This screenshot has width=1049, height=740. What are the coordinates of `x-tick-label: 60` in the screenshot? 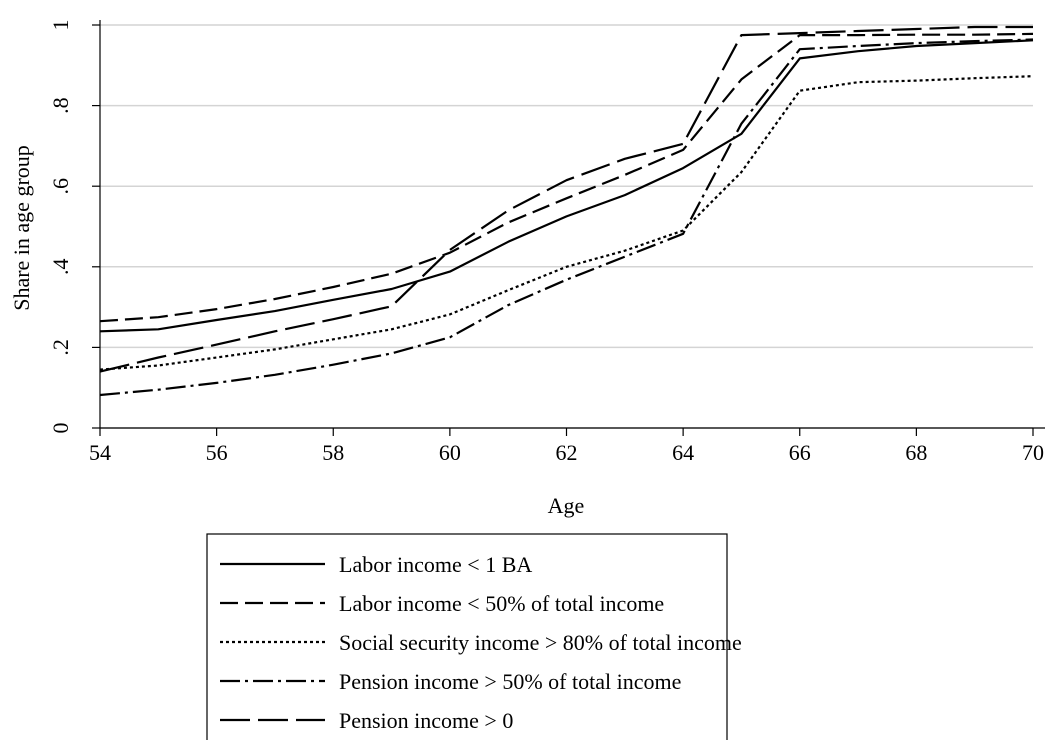 It's located at (450, 452).